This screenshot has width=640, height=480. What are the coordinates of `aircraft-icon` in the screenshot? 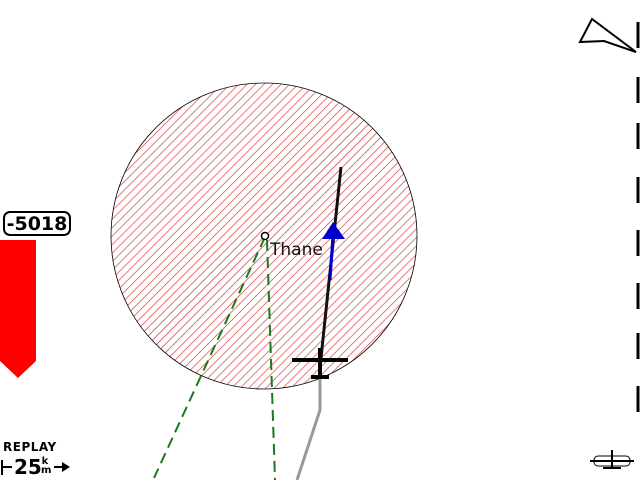 It's located at (320, 363).